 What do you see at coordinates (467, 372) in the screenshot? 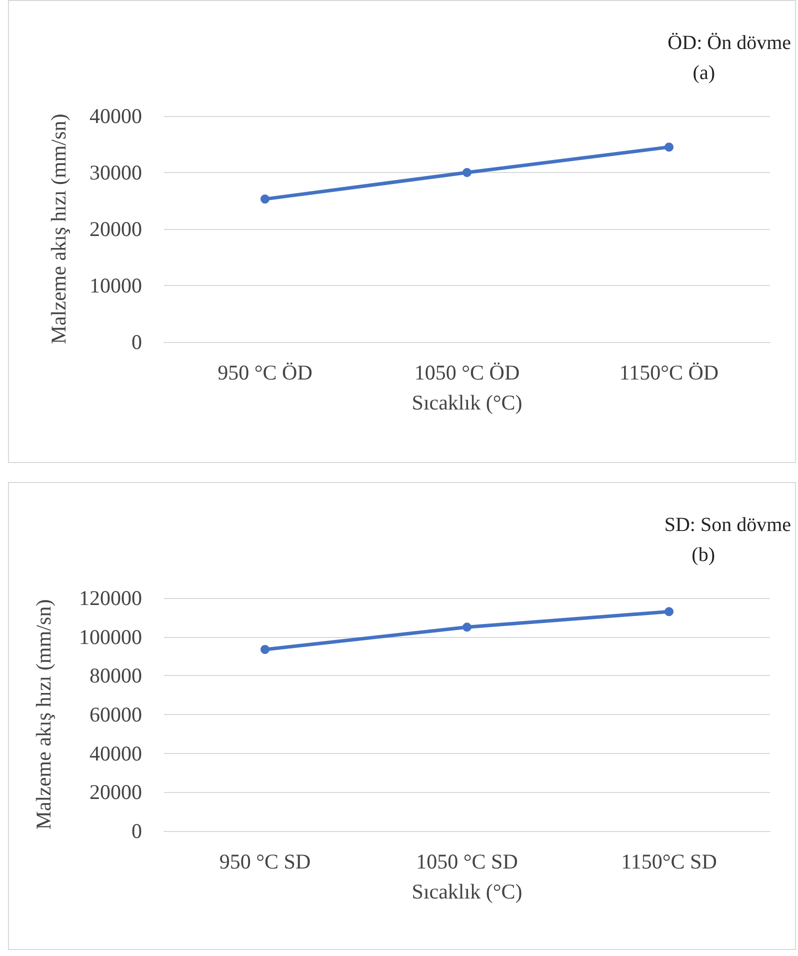
I see `x-tick-label: 1050 °C ÖD` at bounding box center [467, 372].